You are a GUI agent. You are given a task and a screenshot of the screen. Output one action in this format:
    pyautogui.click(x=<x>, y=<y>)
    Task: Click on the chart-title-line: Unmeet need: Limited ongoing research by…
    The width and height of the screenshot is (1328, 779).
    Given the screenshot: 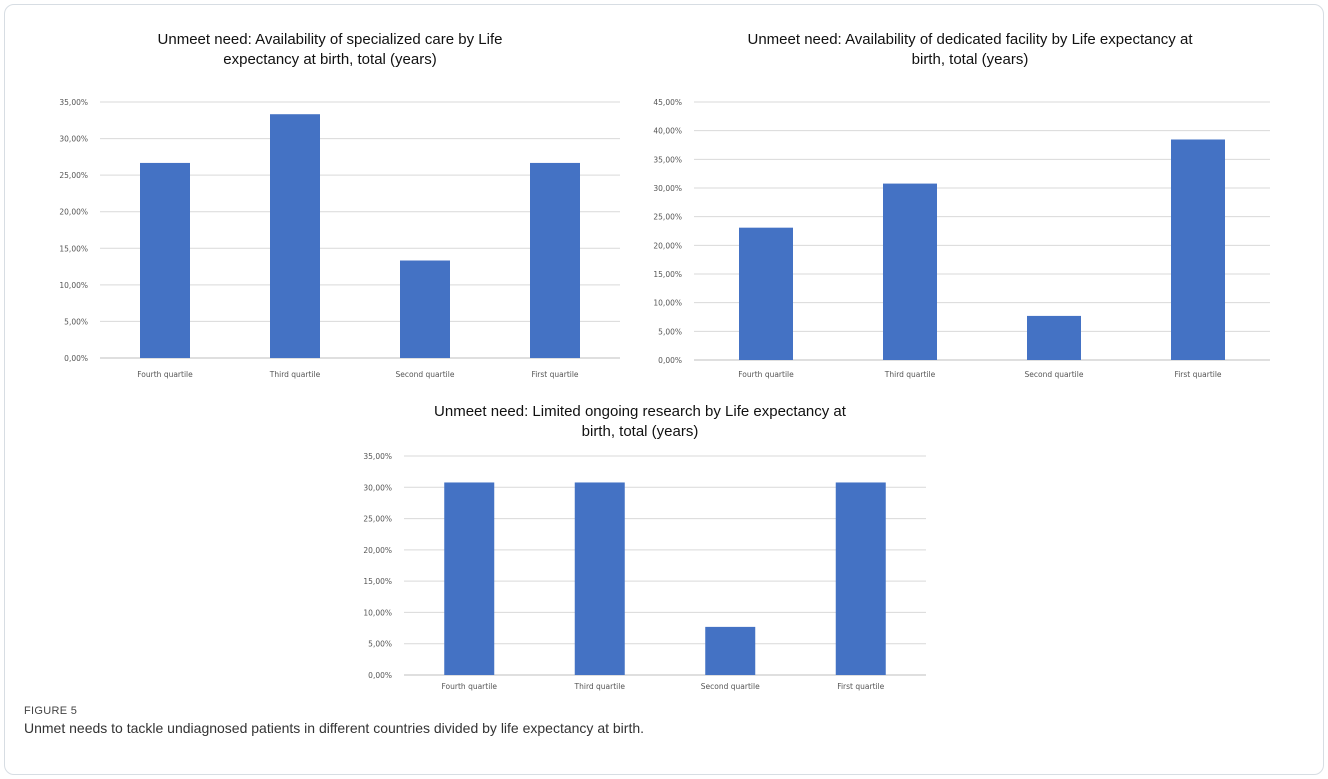 What is the action you would take?
    pyautogui.click(x=640, y=411)
    